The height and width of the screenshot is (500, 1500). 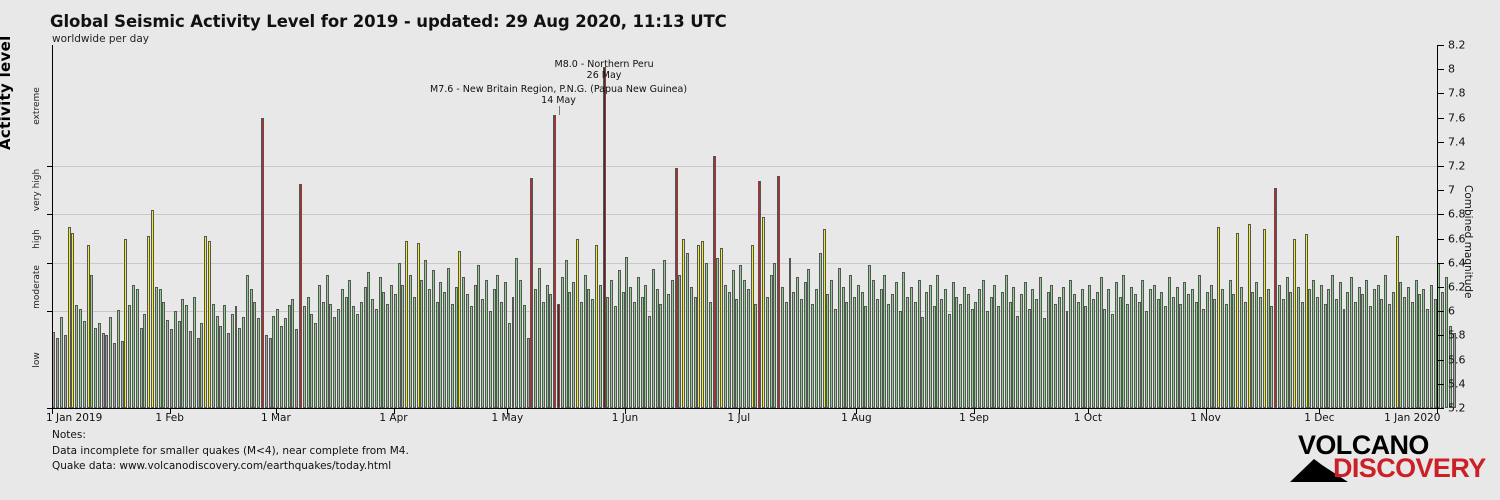 What do you see at coordinates (1457, 93) in the screenshot?
I see `y-axis-right-tick-label: 7.8` at bounding box center [1457, 93].